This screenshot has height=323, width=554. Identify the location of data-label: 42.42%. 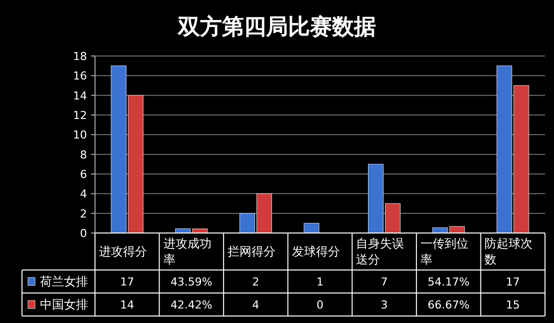
(191, 305).